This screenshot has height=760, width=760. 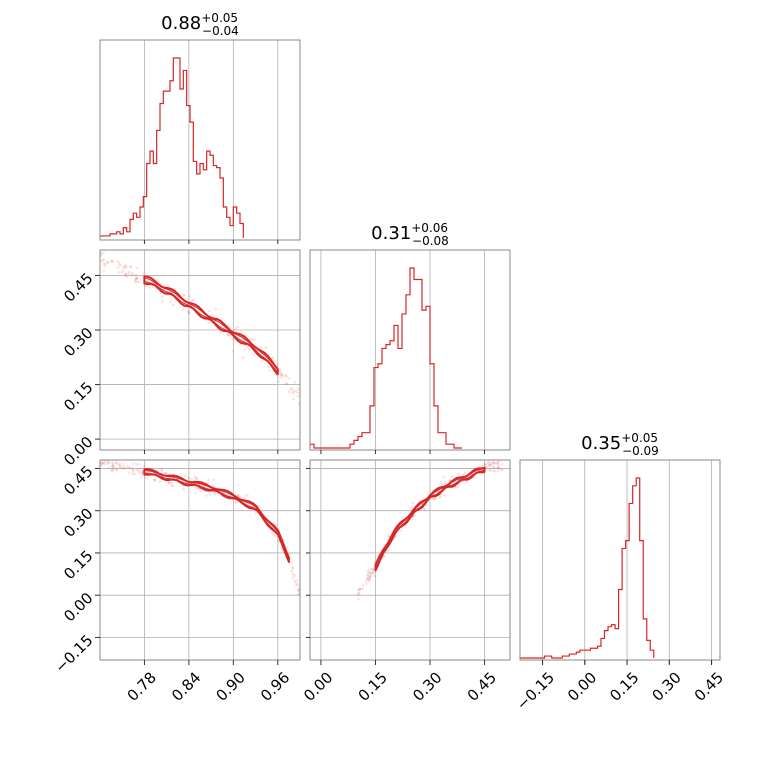 What do you see at coordinates (78, 451) in the screenshot?
I see `y-tick-label-1-0: 0.00` at bounding box center [78, 451].